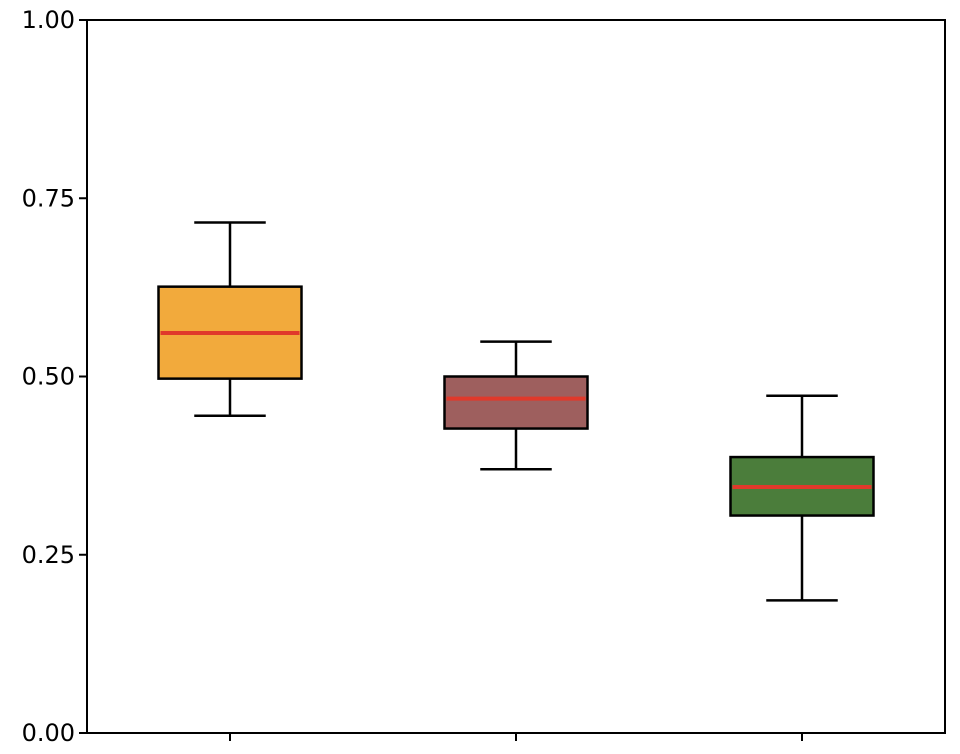  Describe the element at coordinates (516, 737) in the screenshot. I see `x-axis` at that location.